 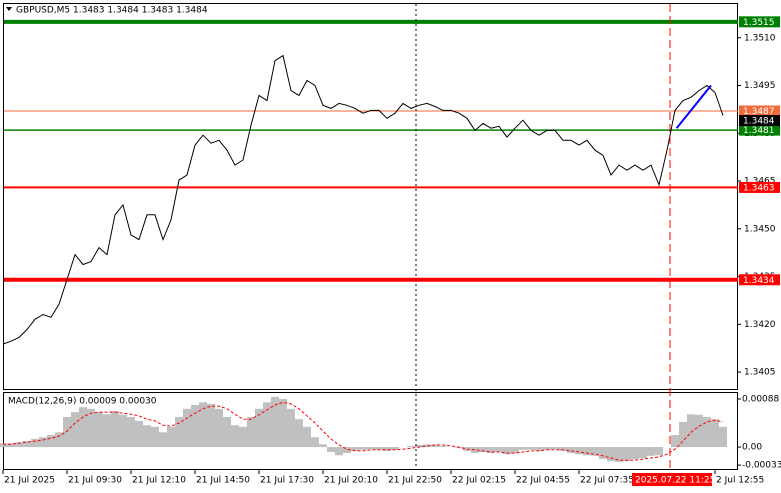 What do you see at coordinates (760, 38) in the screenshot?
I see `y-tick-label: 1.3510` at bounding box center [760, 38].